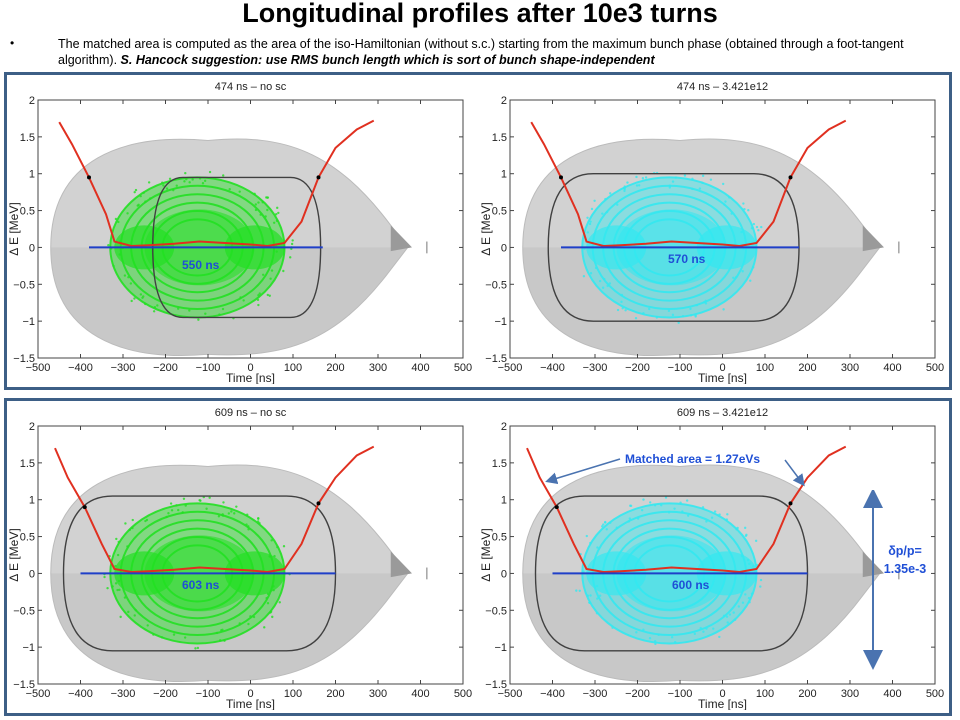 This screenshot has width=960, height=720. What do you see at coordinates (378, 694) in the screenshot?
I see `x-tick-label: 300` at bounding box center [378, 694].